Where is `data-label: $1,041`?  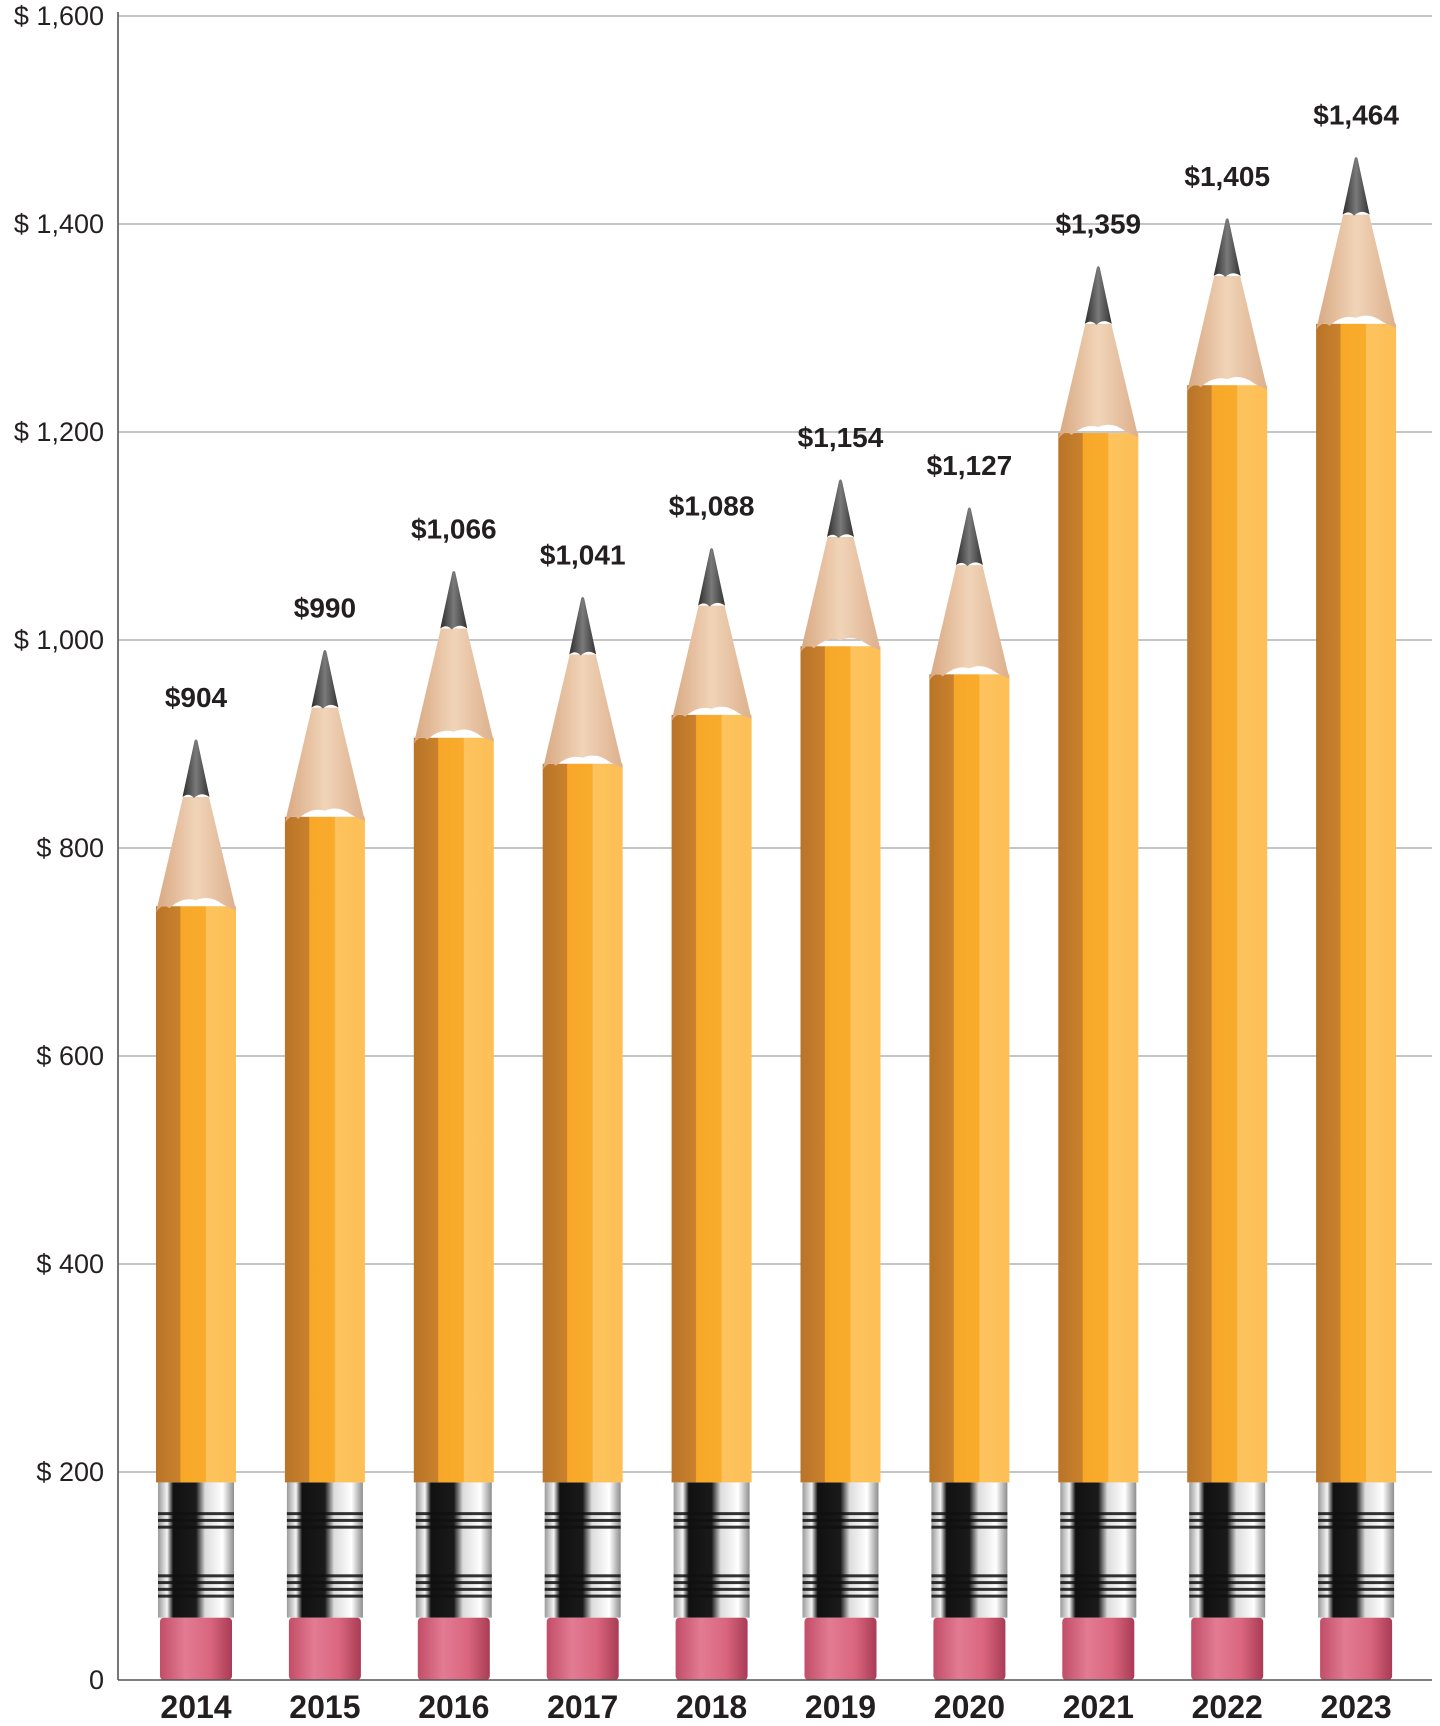
data-label: $1,041 is located at coordinates (583, 554).